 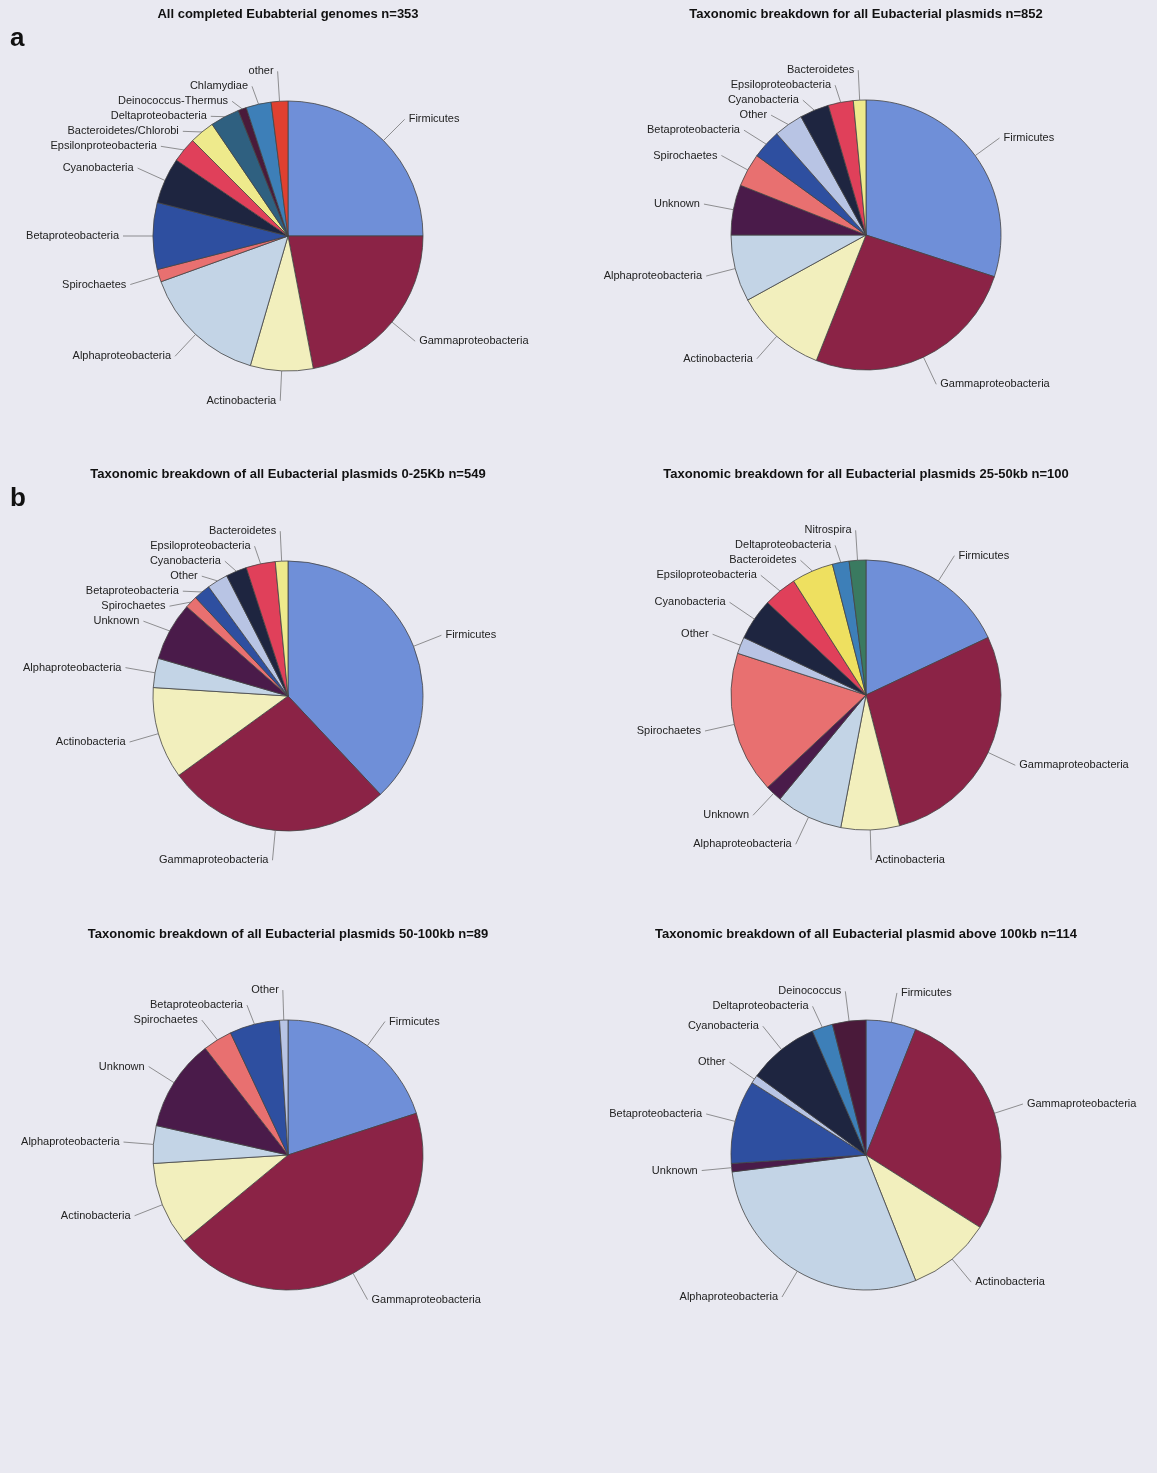 What do you see at coordinates (18, 497) in the screenshot?
I see `text: b` at bounding box center [18, 497].